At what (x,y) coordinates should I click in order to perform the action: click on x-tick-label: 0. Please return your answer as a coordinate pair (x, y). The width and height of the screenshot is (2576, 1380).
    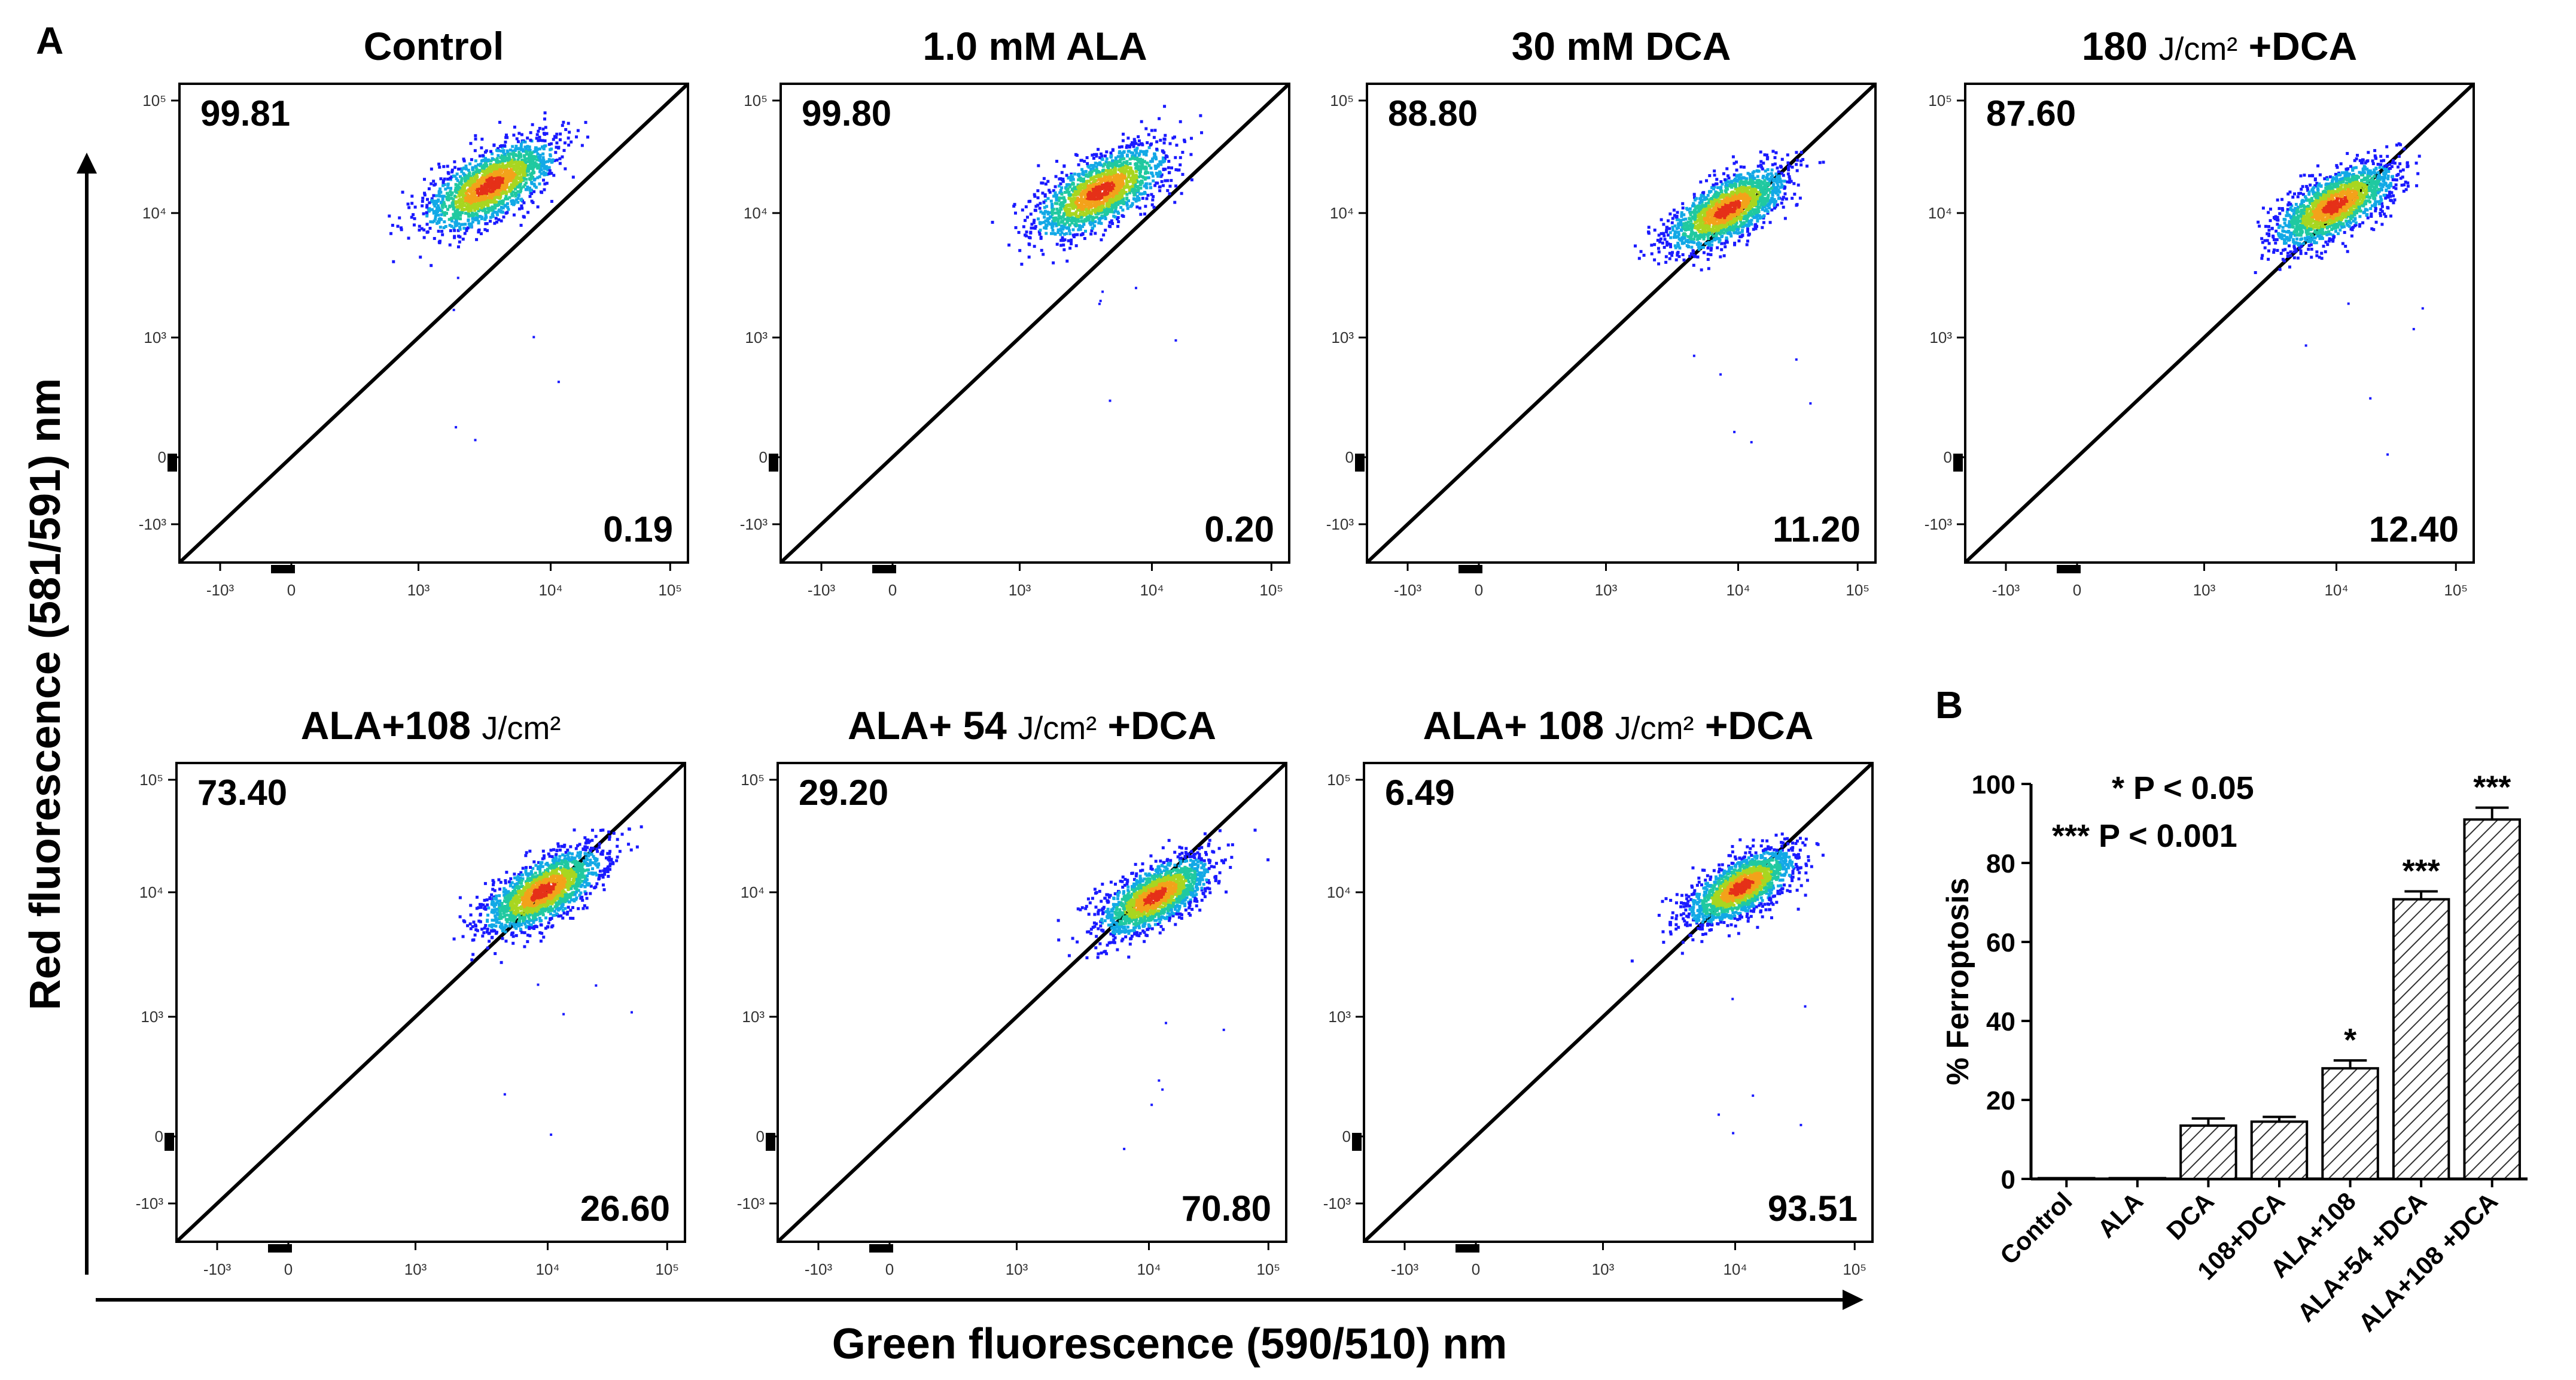
    Looking at the image, I should click on (291, 590).